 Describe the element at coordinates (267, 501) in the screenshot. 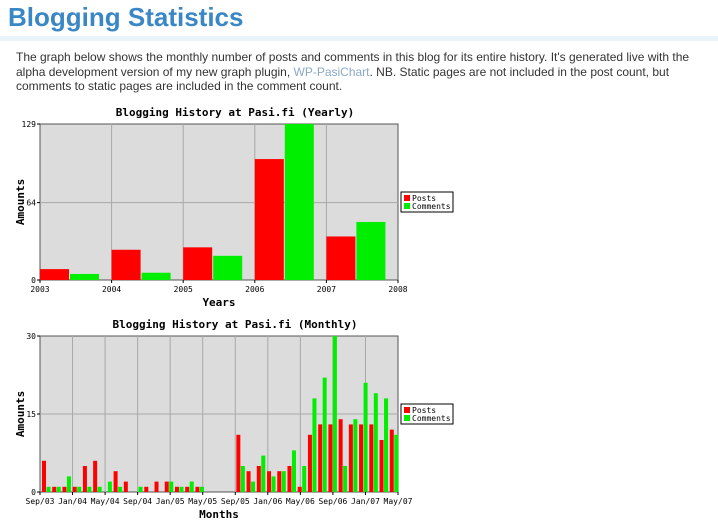

I see `x-tick-label: Jan/06` at that location.